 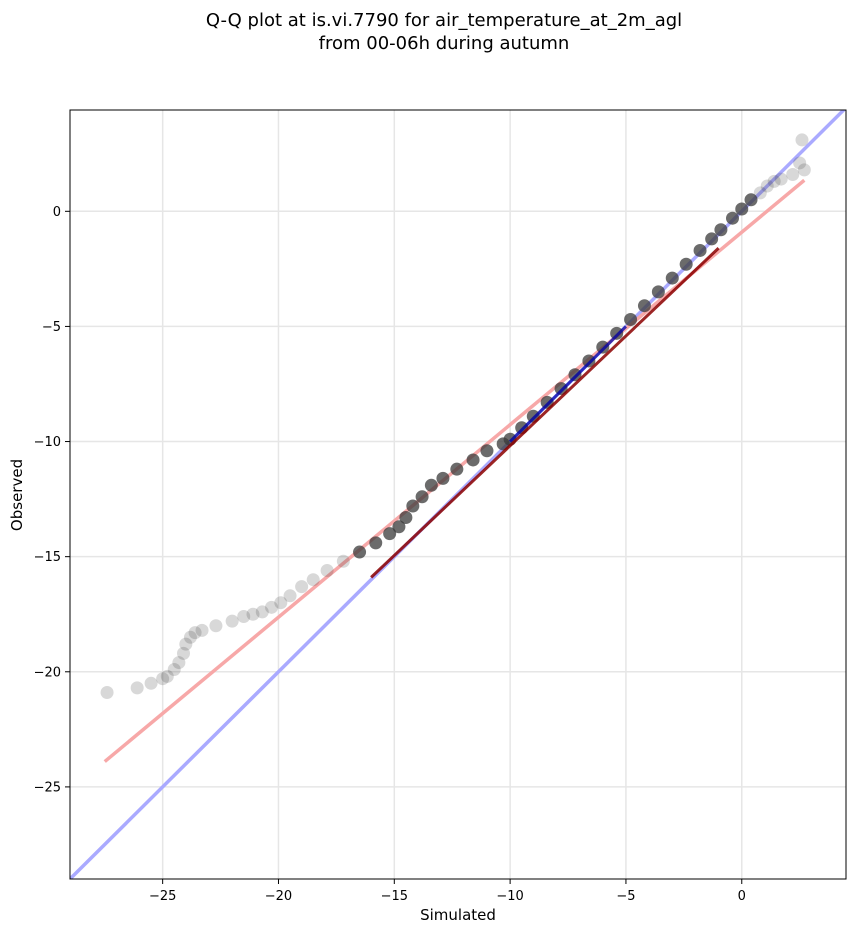 I want to click on x-axis-label: Simulated, so click(x=458, y=915).